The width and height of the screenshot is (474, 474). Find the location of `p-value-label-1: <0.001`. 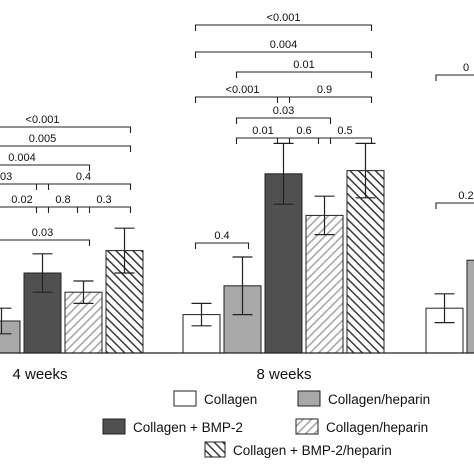

p-value-label-1: <0.001 is located at coordinates (43, 120).